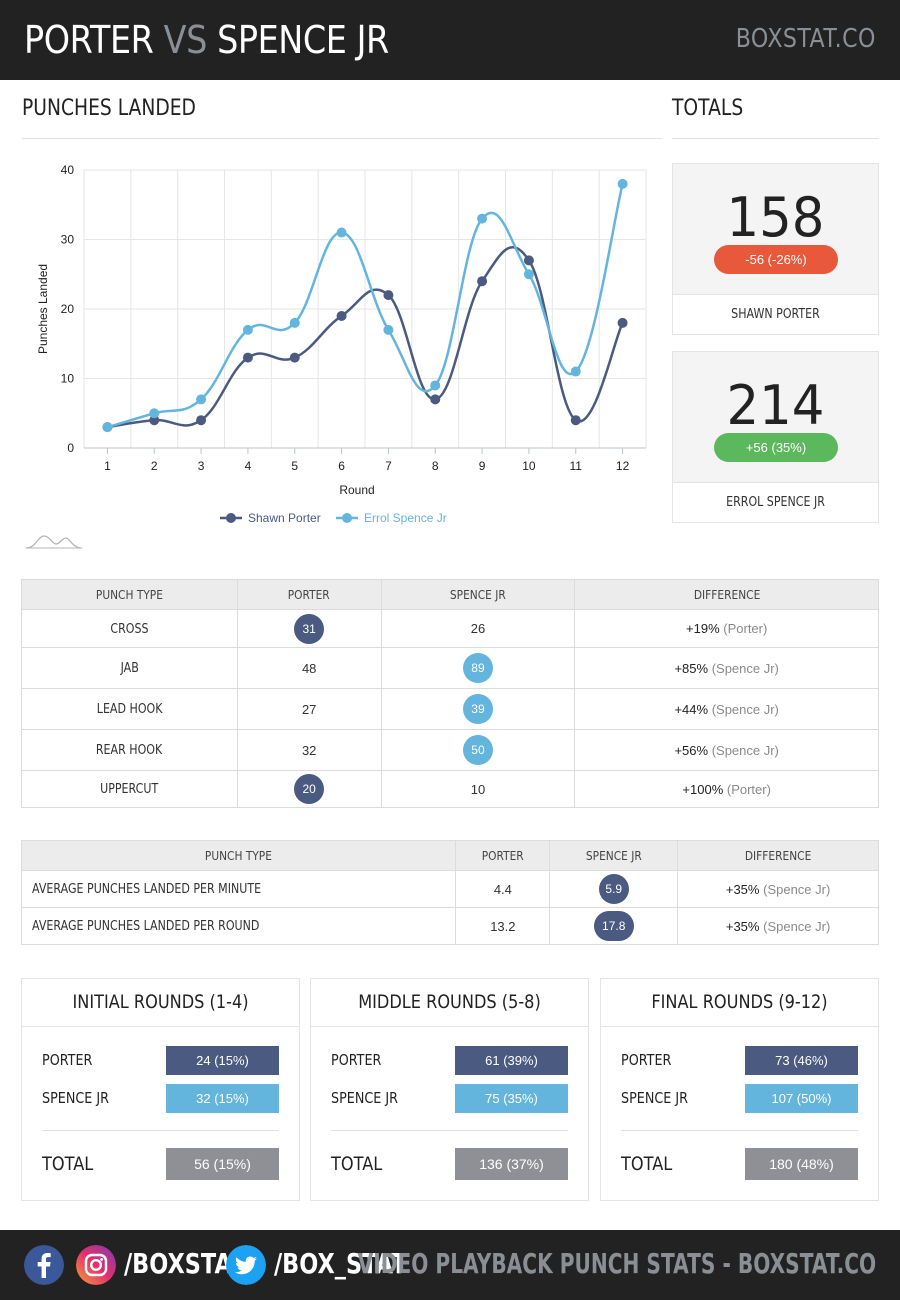 This screenshot has height=1300, width=900. Describe the element at coordinates (222, 1060) in the screenshot. I see `porter-bar: 24 (15%)` at that location.